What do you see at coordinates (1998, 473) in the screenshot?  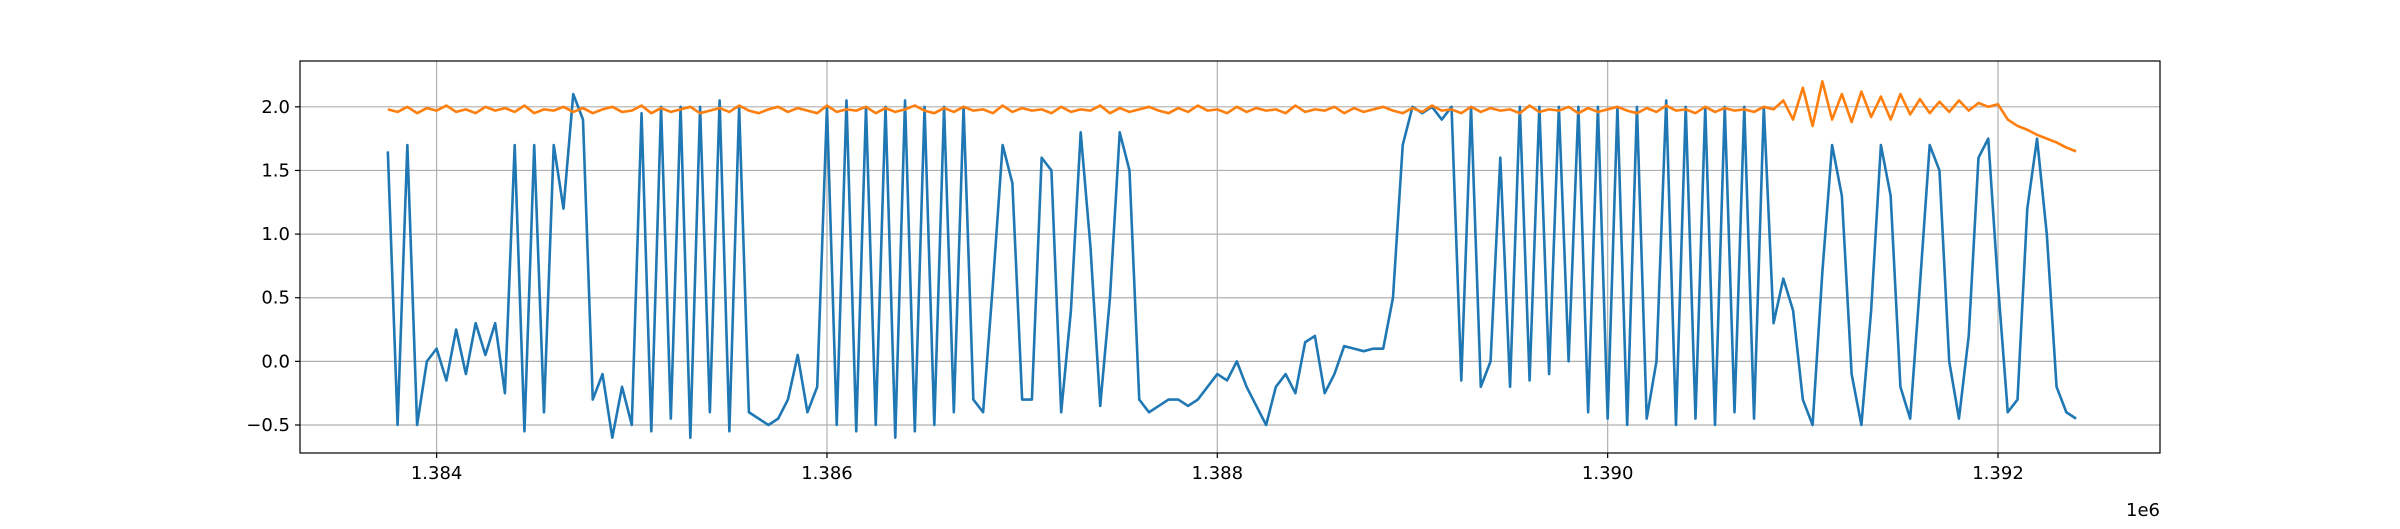 I see `x-tick-label: 1.392` at bounding box center [1998, 473].